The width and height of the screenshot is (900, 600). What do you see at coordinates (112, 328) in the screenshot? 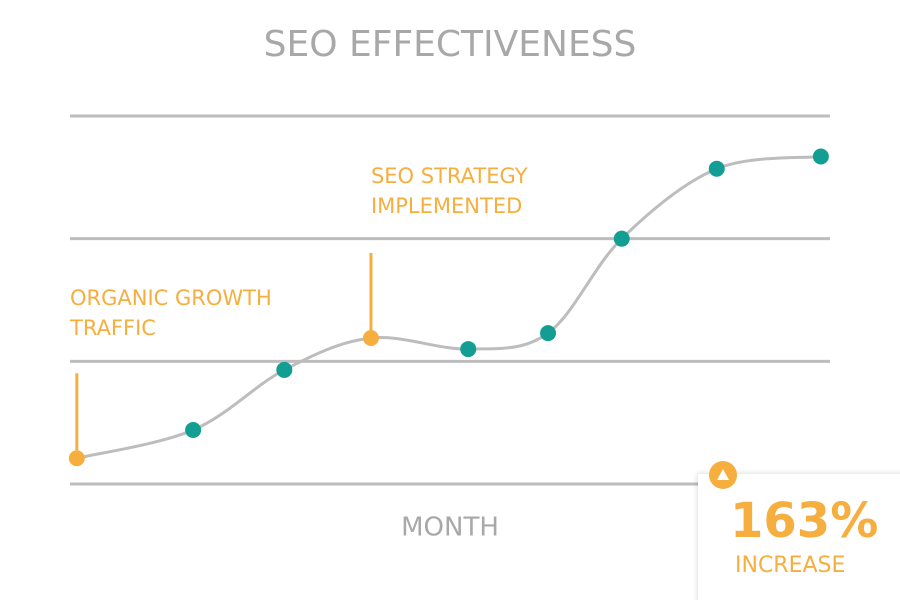
I see `annotation-text: TRAFFIC` at bounding box center [112, 328].